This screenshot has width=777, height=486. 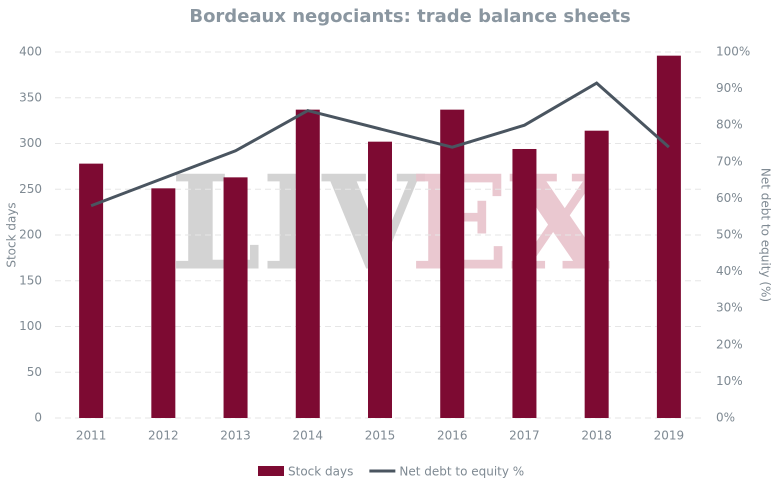 What do you see at coordinates (12, 234) in the screenshot?
I see `y-axis-title: Stock days` at bounding box center [12, 234].